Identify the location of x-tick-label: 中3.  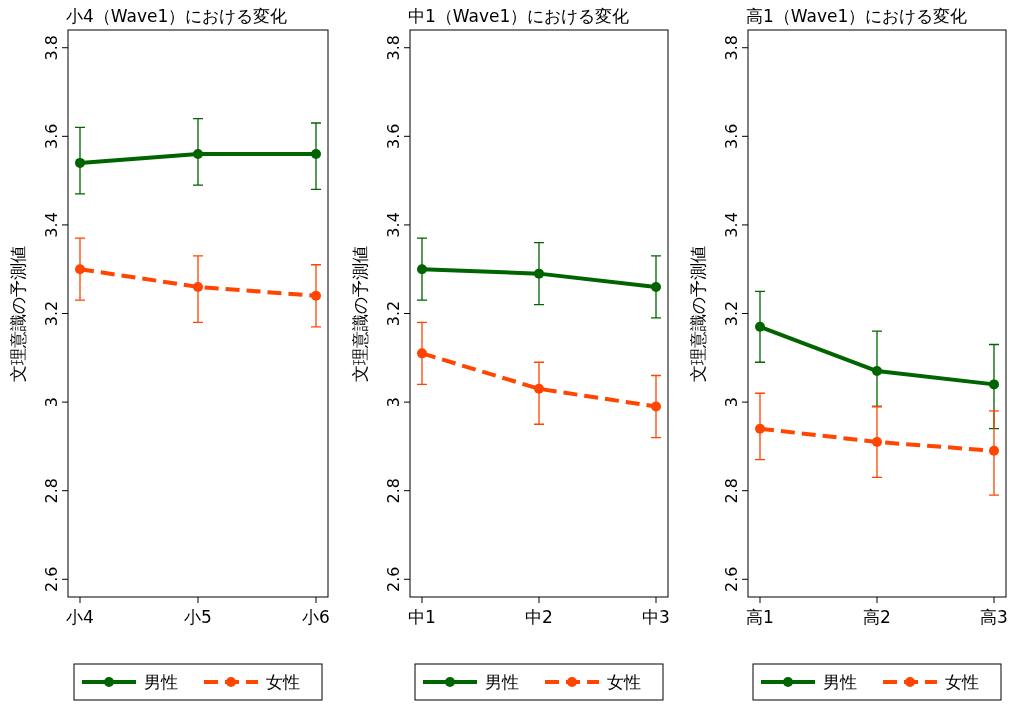
(656, 617).